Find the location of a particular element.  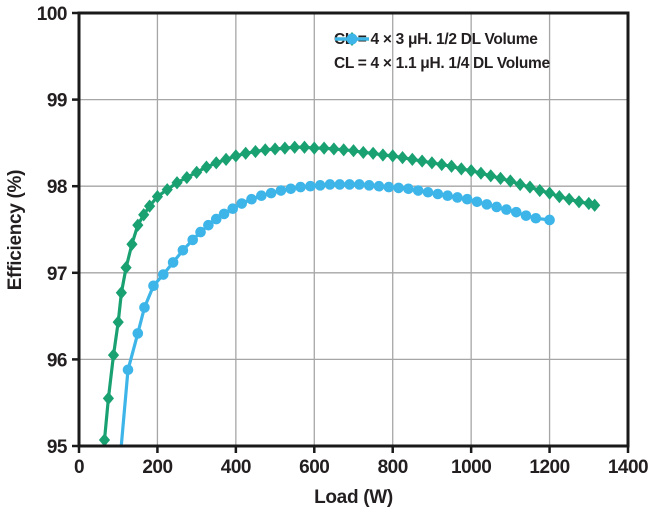

y-tick-label: 99 is located at coordinates (57, 101).